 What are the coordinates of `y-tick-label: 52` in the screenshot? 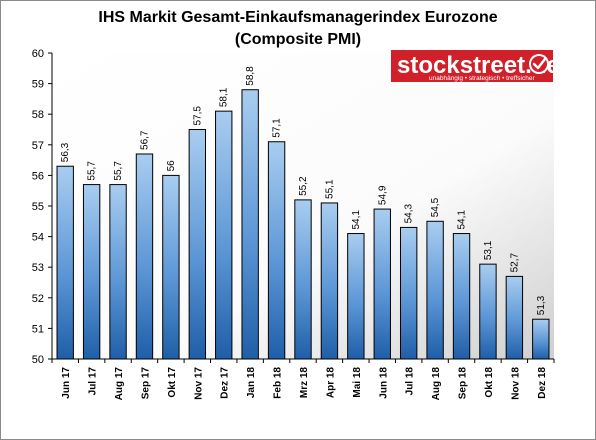 It's located at (38, 299).